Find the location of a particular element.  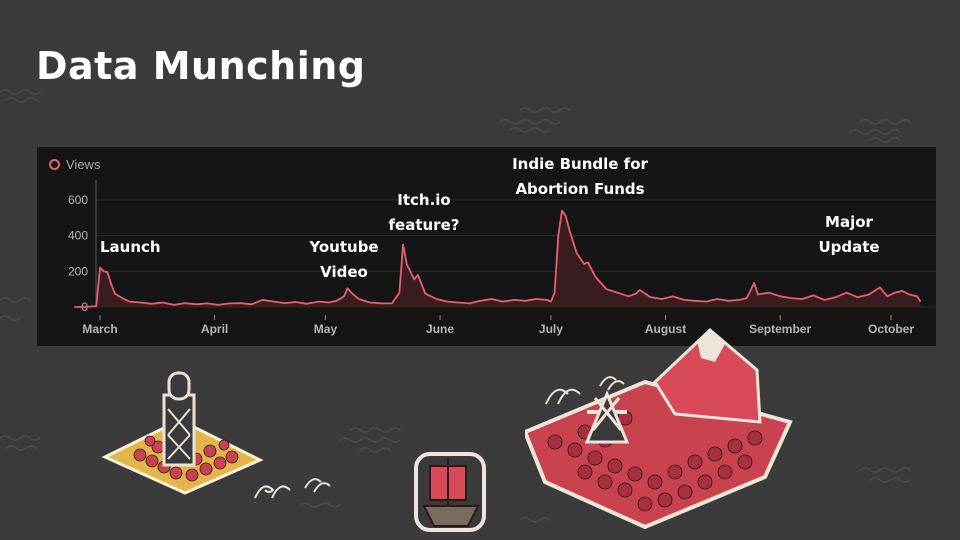

annotation-launch-text: Launch is located at coordinates (130, 247).